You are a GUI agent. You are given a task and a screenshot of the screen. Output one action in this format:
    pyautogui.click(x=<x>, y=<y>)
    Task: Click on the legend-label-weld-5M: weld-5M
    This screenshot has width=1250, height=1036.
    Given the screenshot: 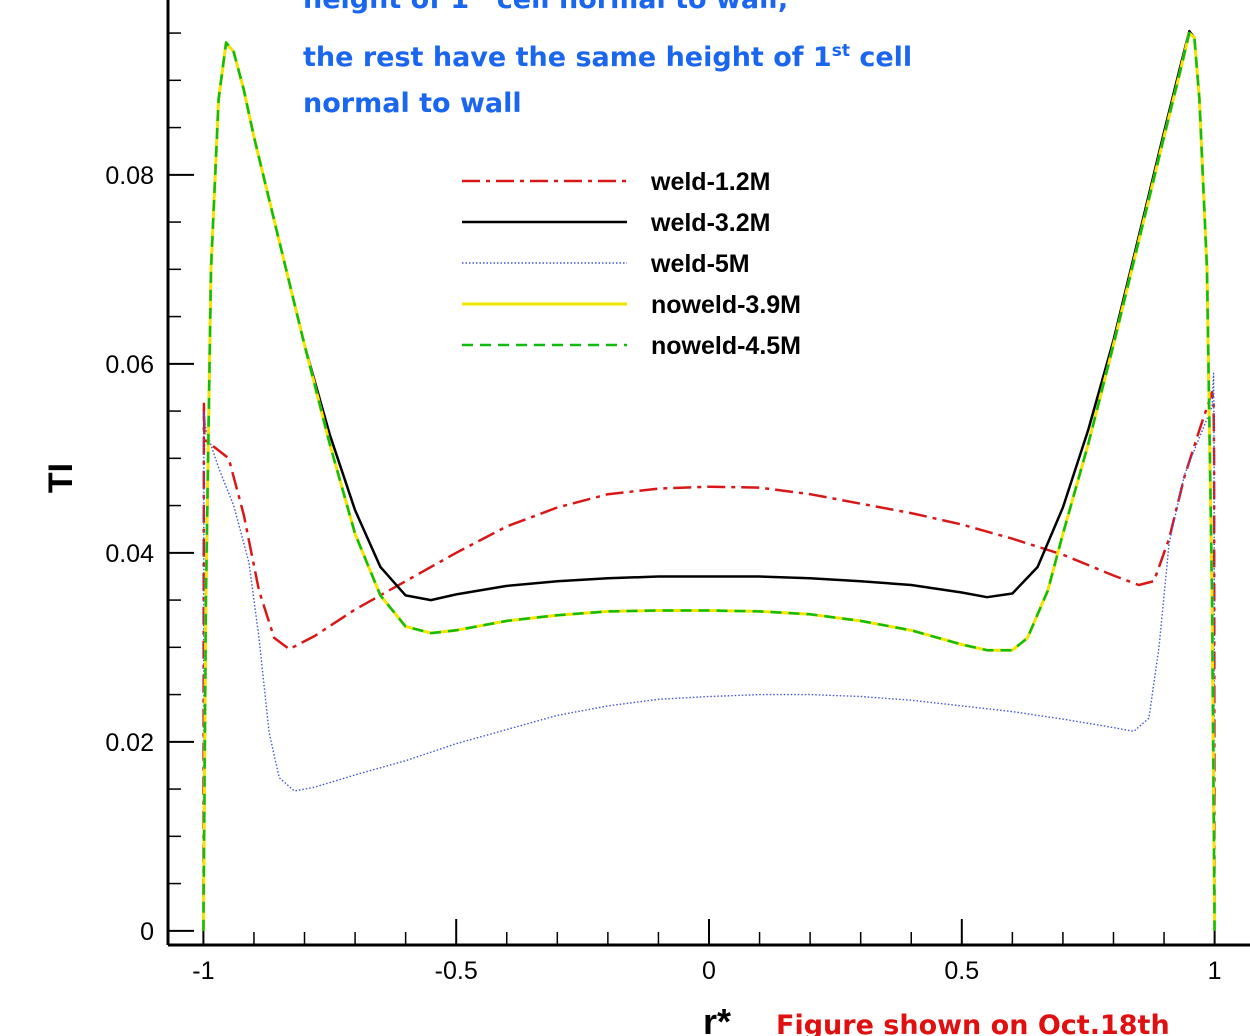 What is the action you would take?
    pyautogui.click(x=700, y=264)
    